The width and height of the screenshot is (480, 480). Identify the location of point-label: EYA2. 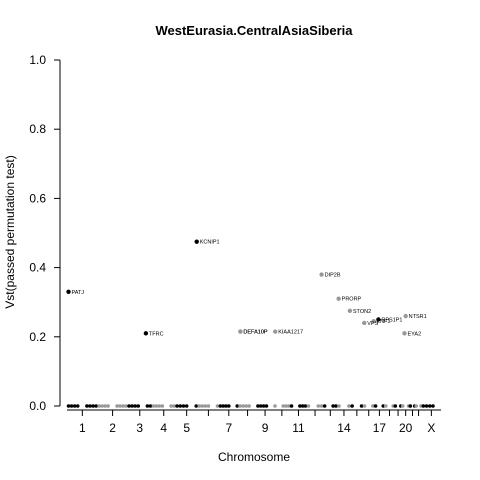
(414, 334).